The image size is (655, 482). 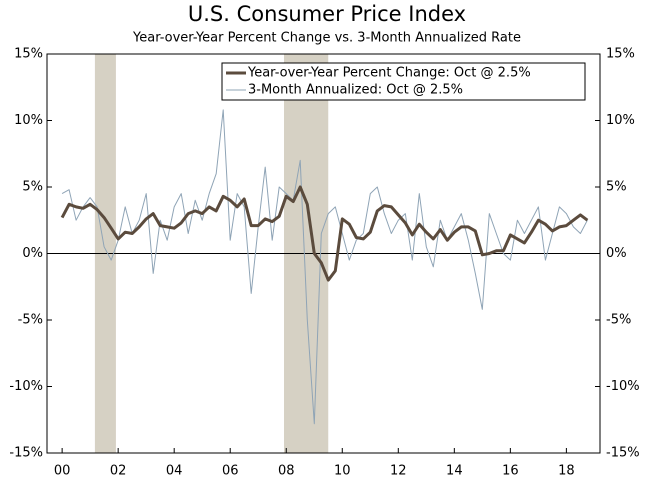 What do you see at coordinates (286, 471) in the screenshot?
I see `x-tick-label: 08` at bounding box center [286, 471].